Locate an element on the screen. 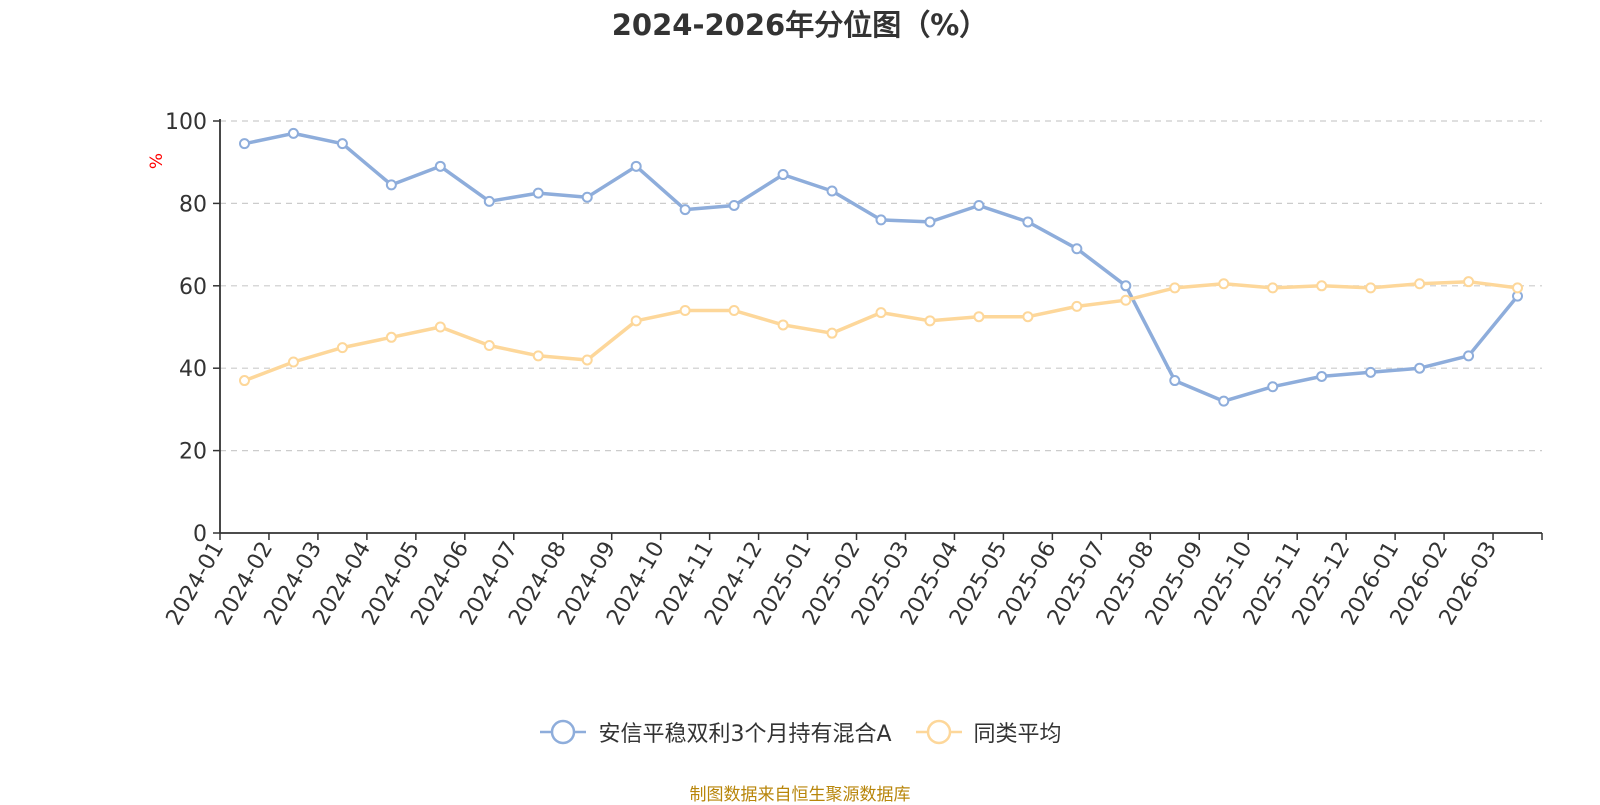 Image resolution: width=1600 pixels, height=805 pixels. y-tick-label: 40 is located at coordinates (193, 369).